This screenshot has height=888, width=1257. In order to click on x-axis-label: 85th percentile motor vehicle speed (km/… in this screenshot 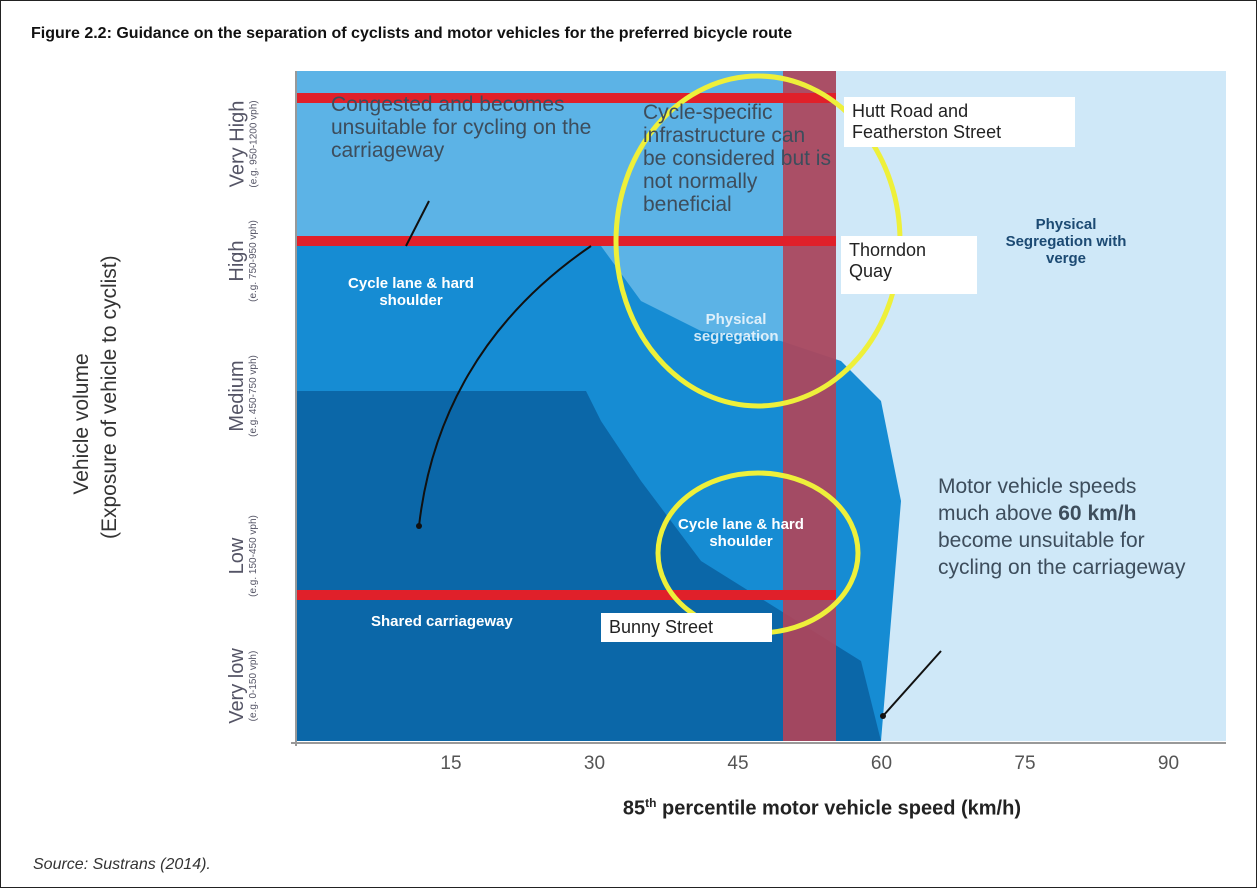, I will do `click(511, 808)`.